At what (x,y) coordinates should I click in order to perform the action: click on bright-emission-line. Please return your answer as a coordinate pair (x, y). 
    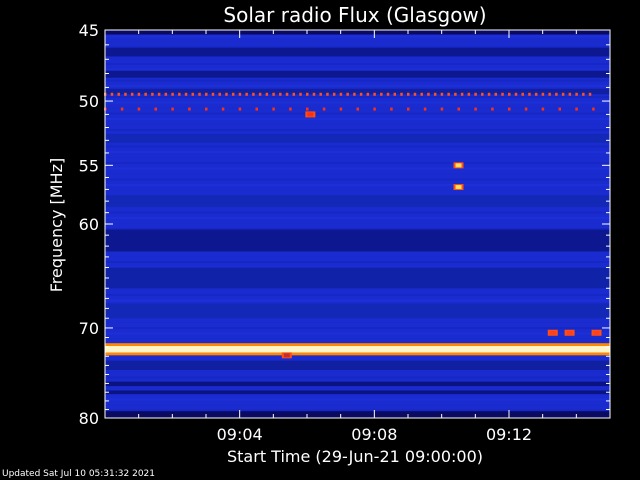
    Looking at the image, I should click on (357, 345).